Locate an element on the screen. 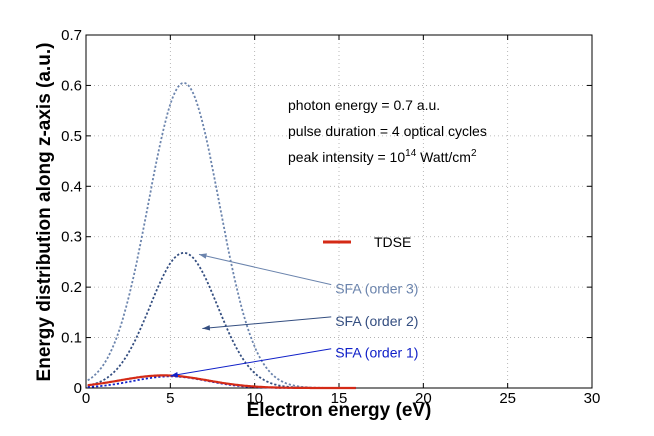 The width and height of the screenshot is (654, 436). annotation-peak-intensity: peak intensity = 1014 Watt/cm2 is located at coordinates (382, 156).